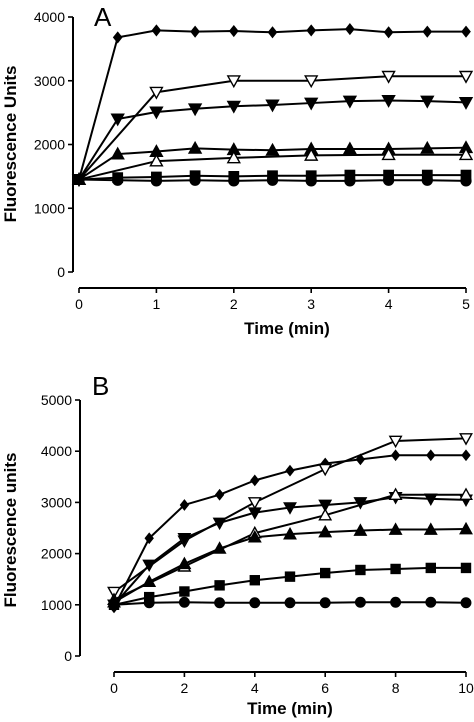  What do you see at coordinates (103, 17) in the screenshot?
I see `panel-a-label: A` at bounding box center [103, 17].